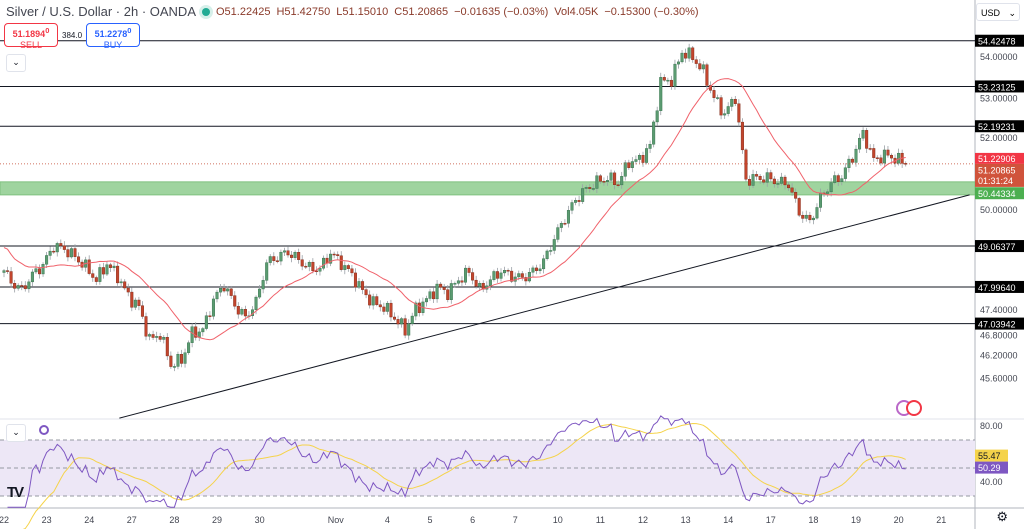 Image resolution: width=1024 pixels, height=529 pixels. I want to click on x-tick-label: 14, so click(728, 520).